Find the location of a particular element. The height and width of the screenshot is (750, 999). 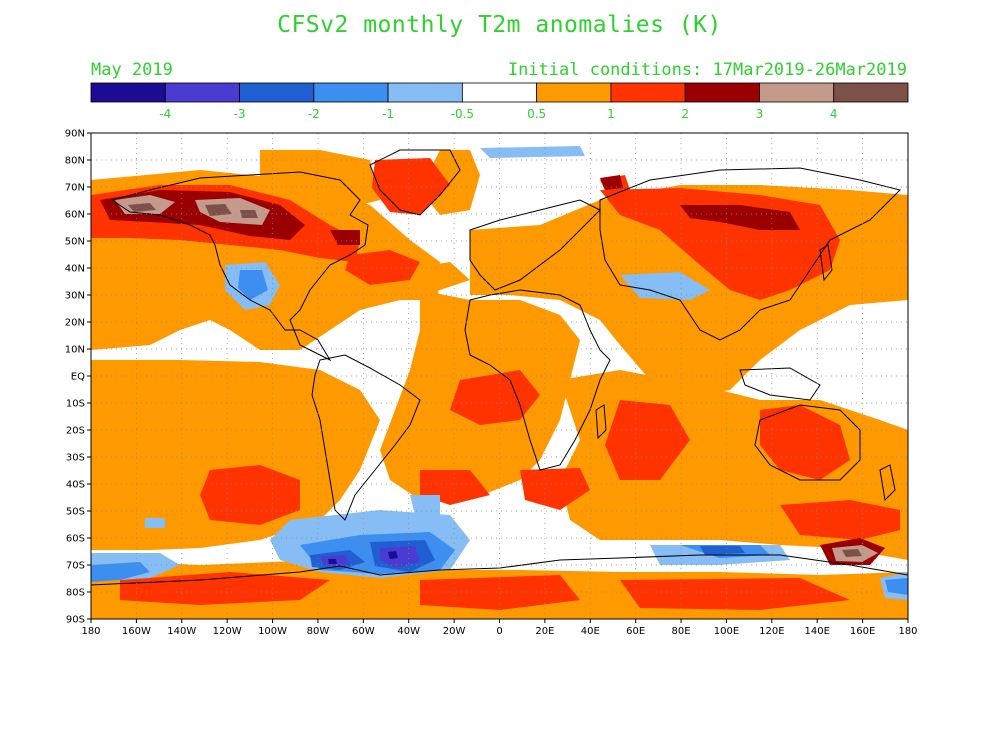

lon-label: 120W is located at coordinates (227, 631).